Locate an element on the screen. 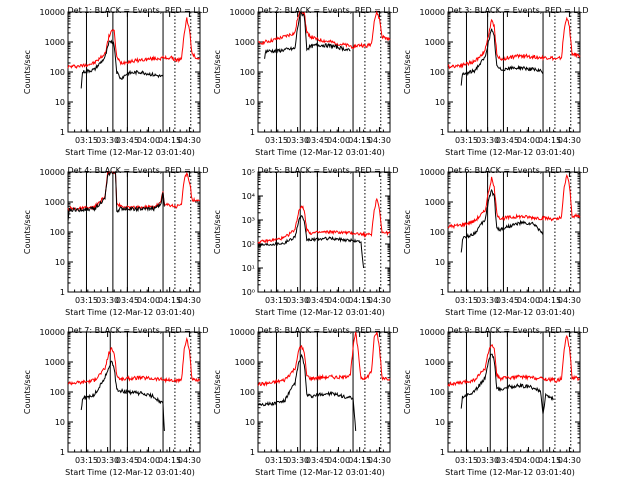 The width and height of the screenshot is (640, 484). chart-title: Det 7: BLACK = Events, RED = LLD is located at coordinates (138, 330).